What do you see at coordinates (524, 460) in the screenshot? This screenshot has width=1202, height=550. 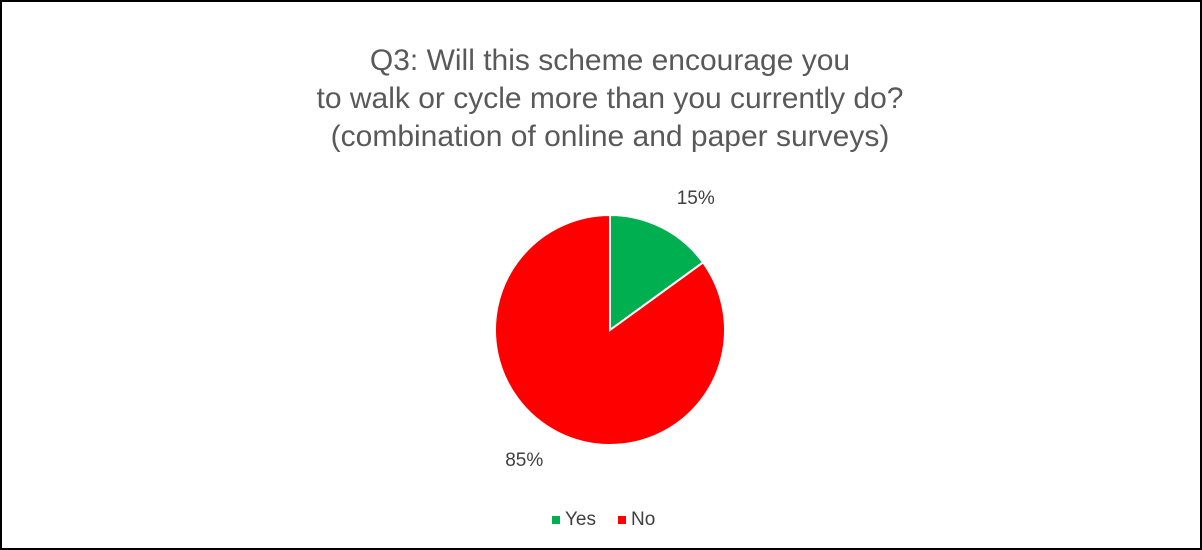 I see `data-label: 85%` at bounding box center [524, 460].